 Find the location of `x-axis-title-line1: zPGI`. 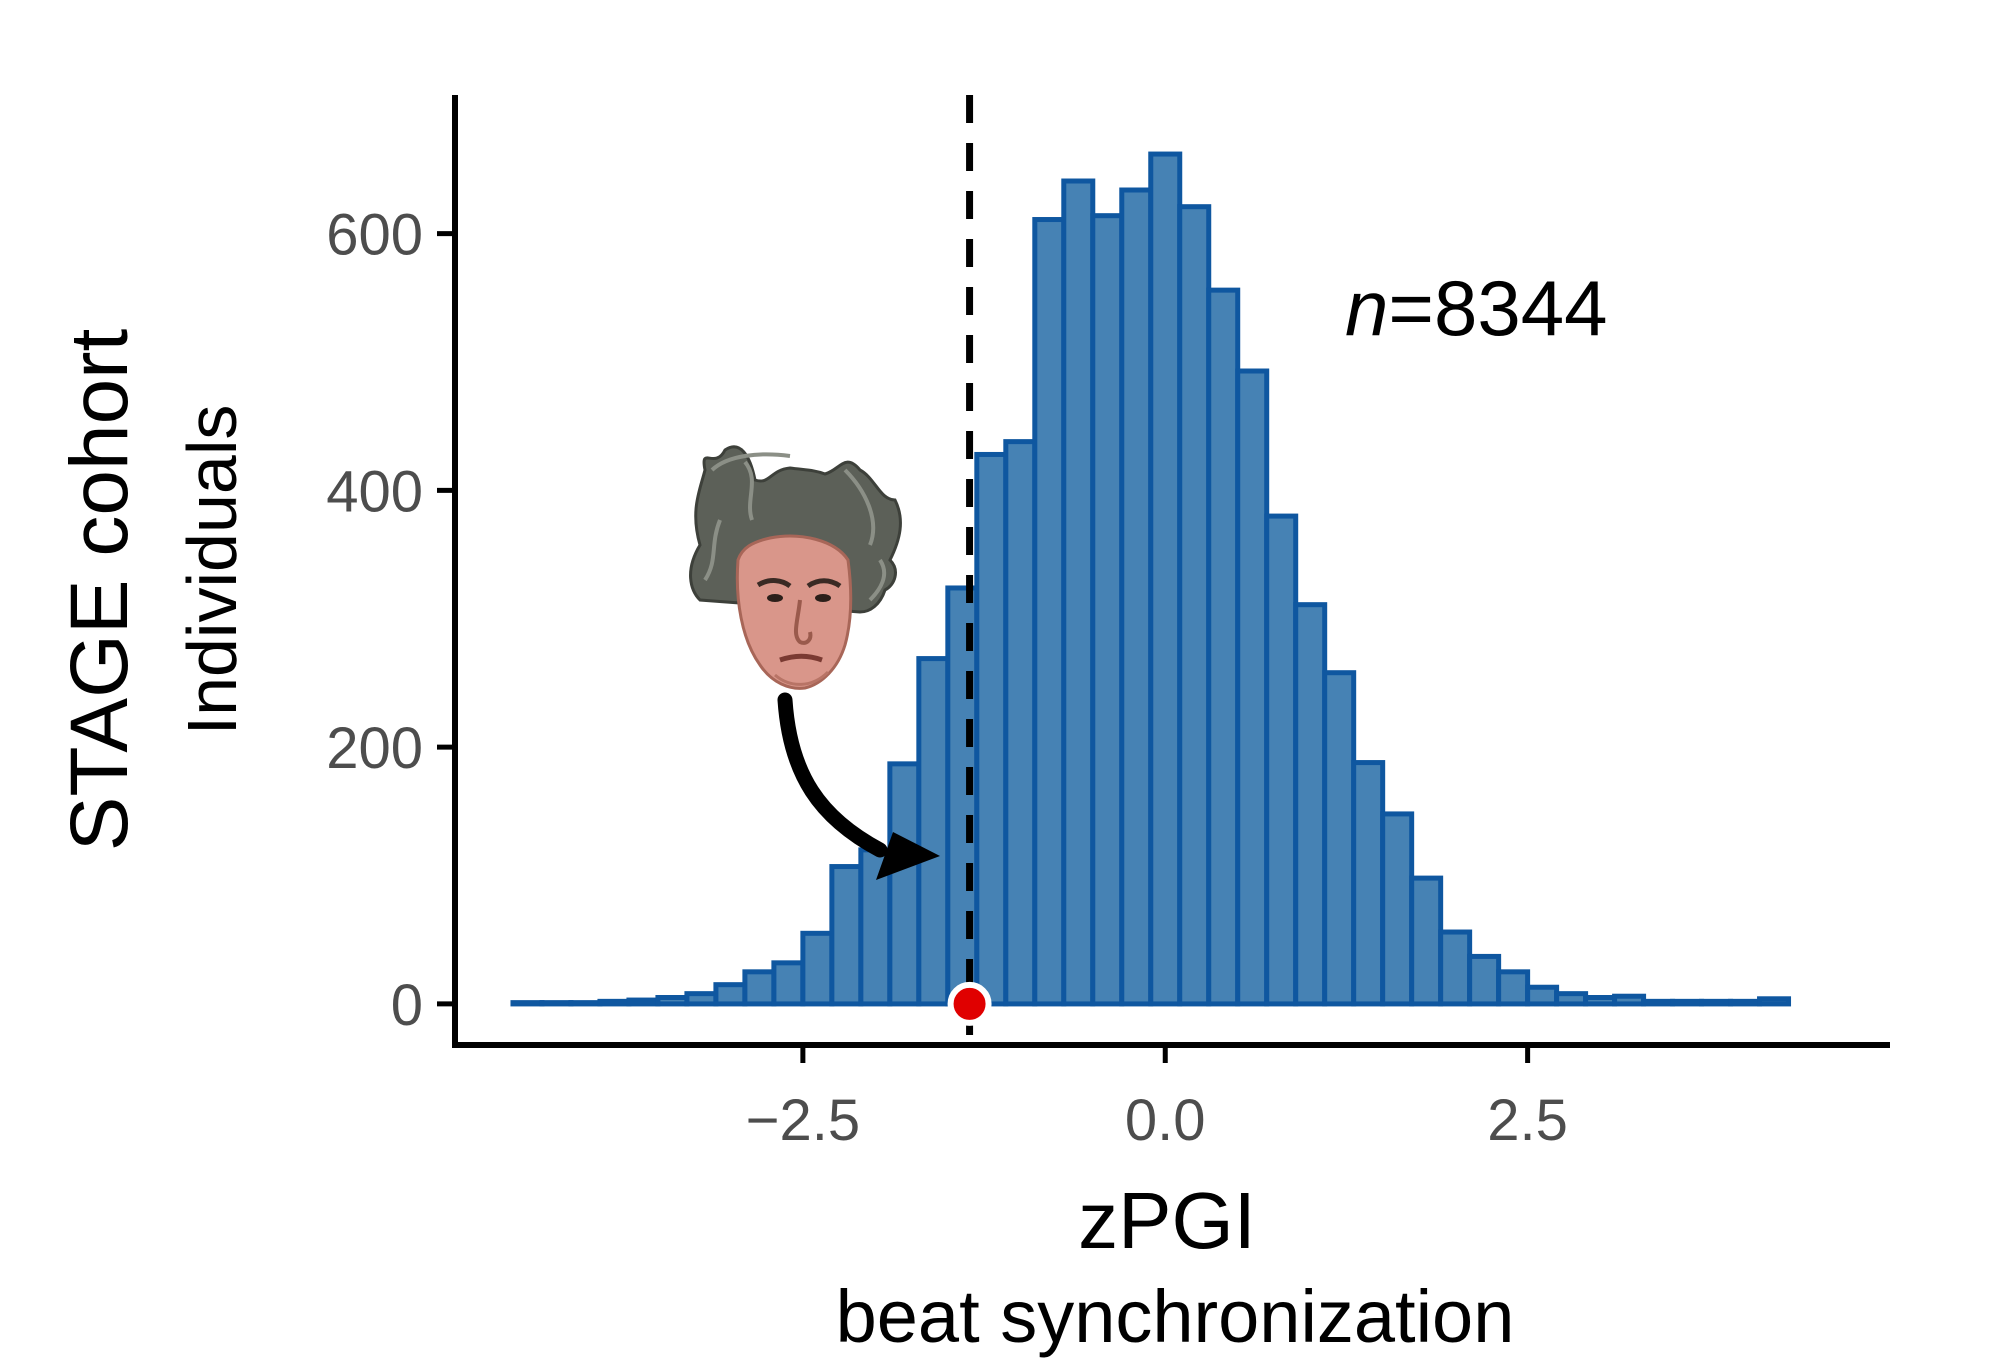

x-axis-title-line1: zPGI is located at coordinates (1167, 1220).